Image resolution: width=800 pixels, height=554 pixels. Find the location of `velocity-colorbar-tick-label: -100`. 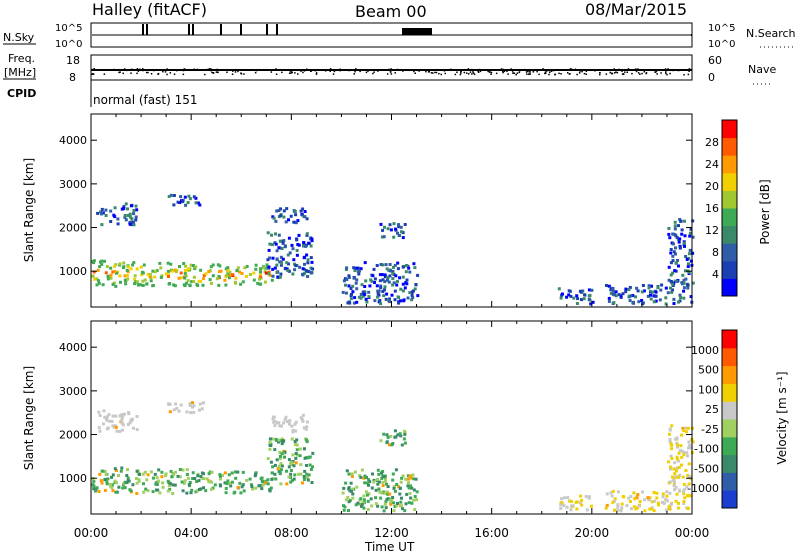

velocity-colorbar-tick-label: -100 is located at coordinates (706, 449).